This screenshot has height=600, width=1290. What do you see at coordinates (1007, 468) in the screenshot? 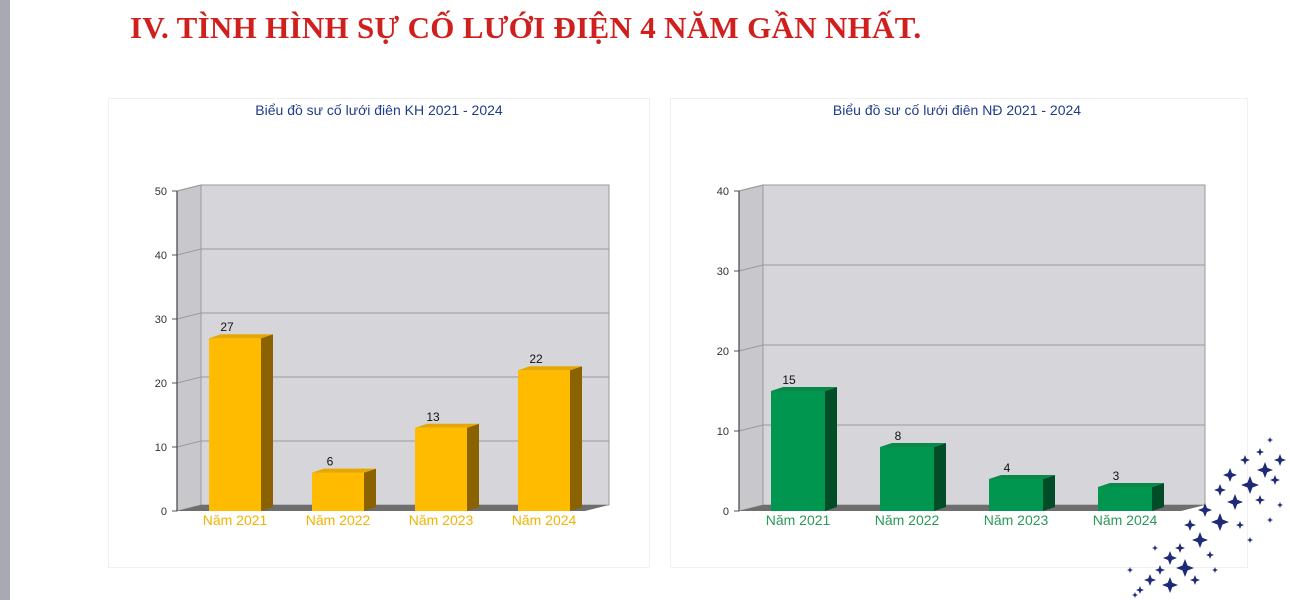
I see `data-label: 4` at bounding box center [1007, 468].